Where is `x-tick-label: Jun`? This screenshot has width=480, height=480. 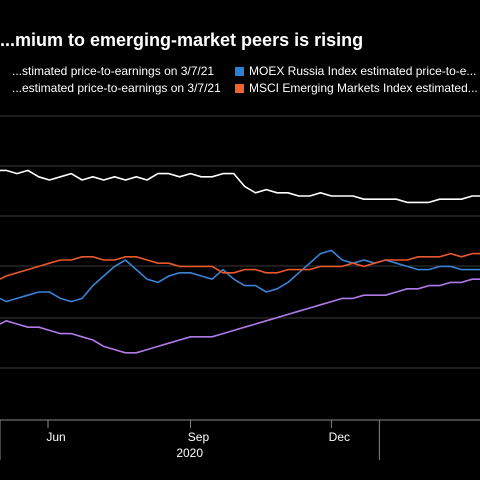
x-tick-label: Jun is located at coordinates (55, 437).